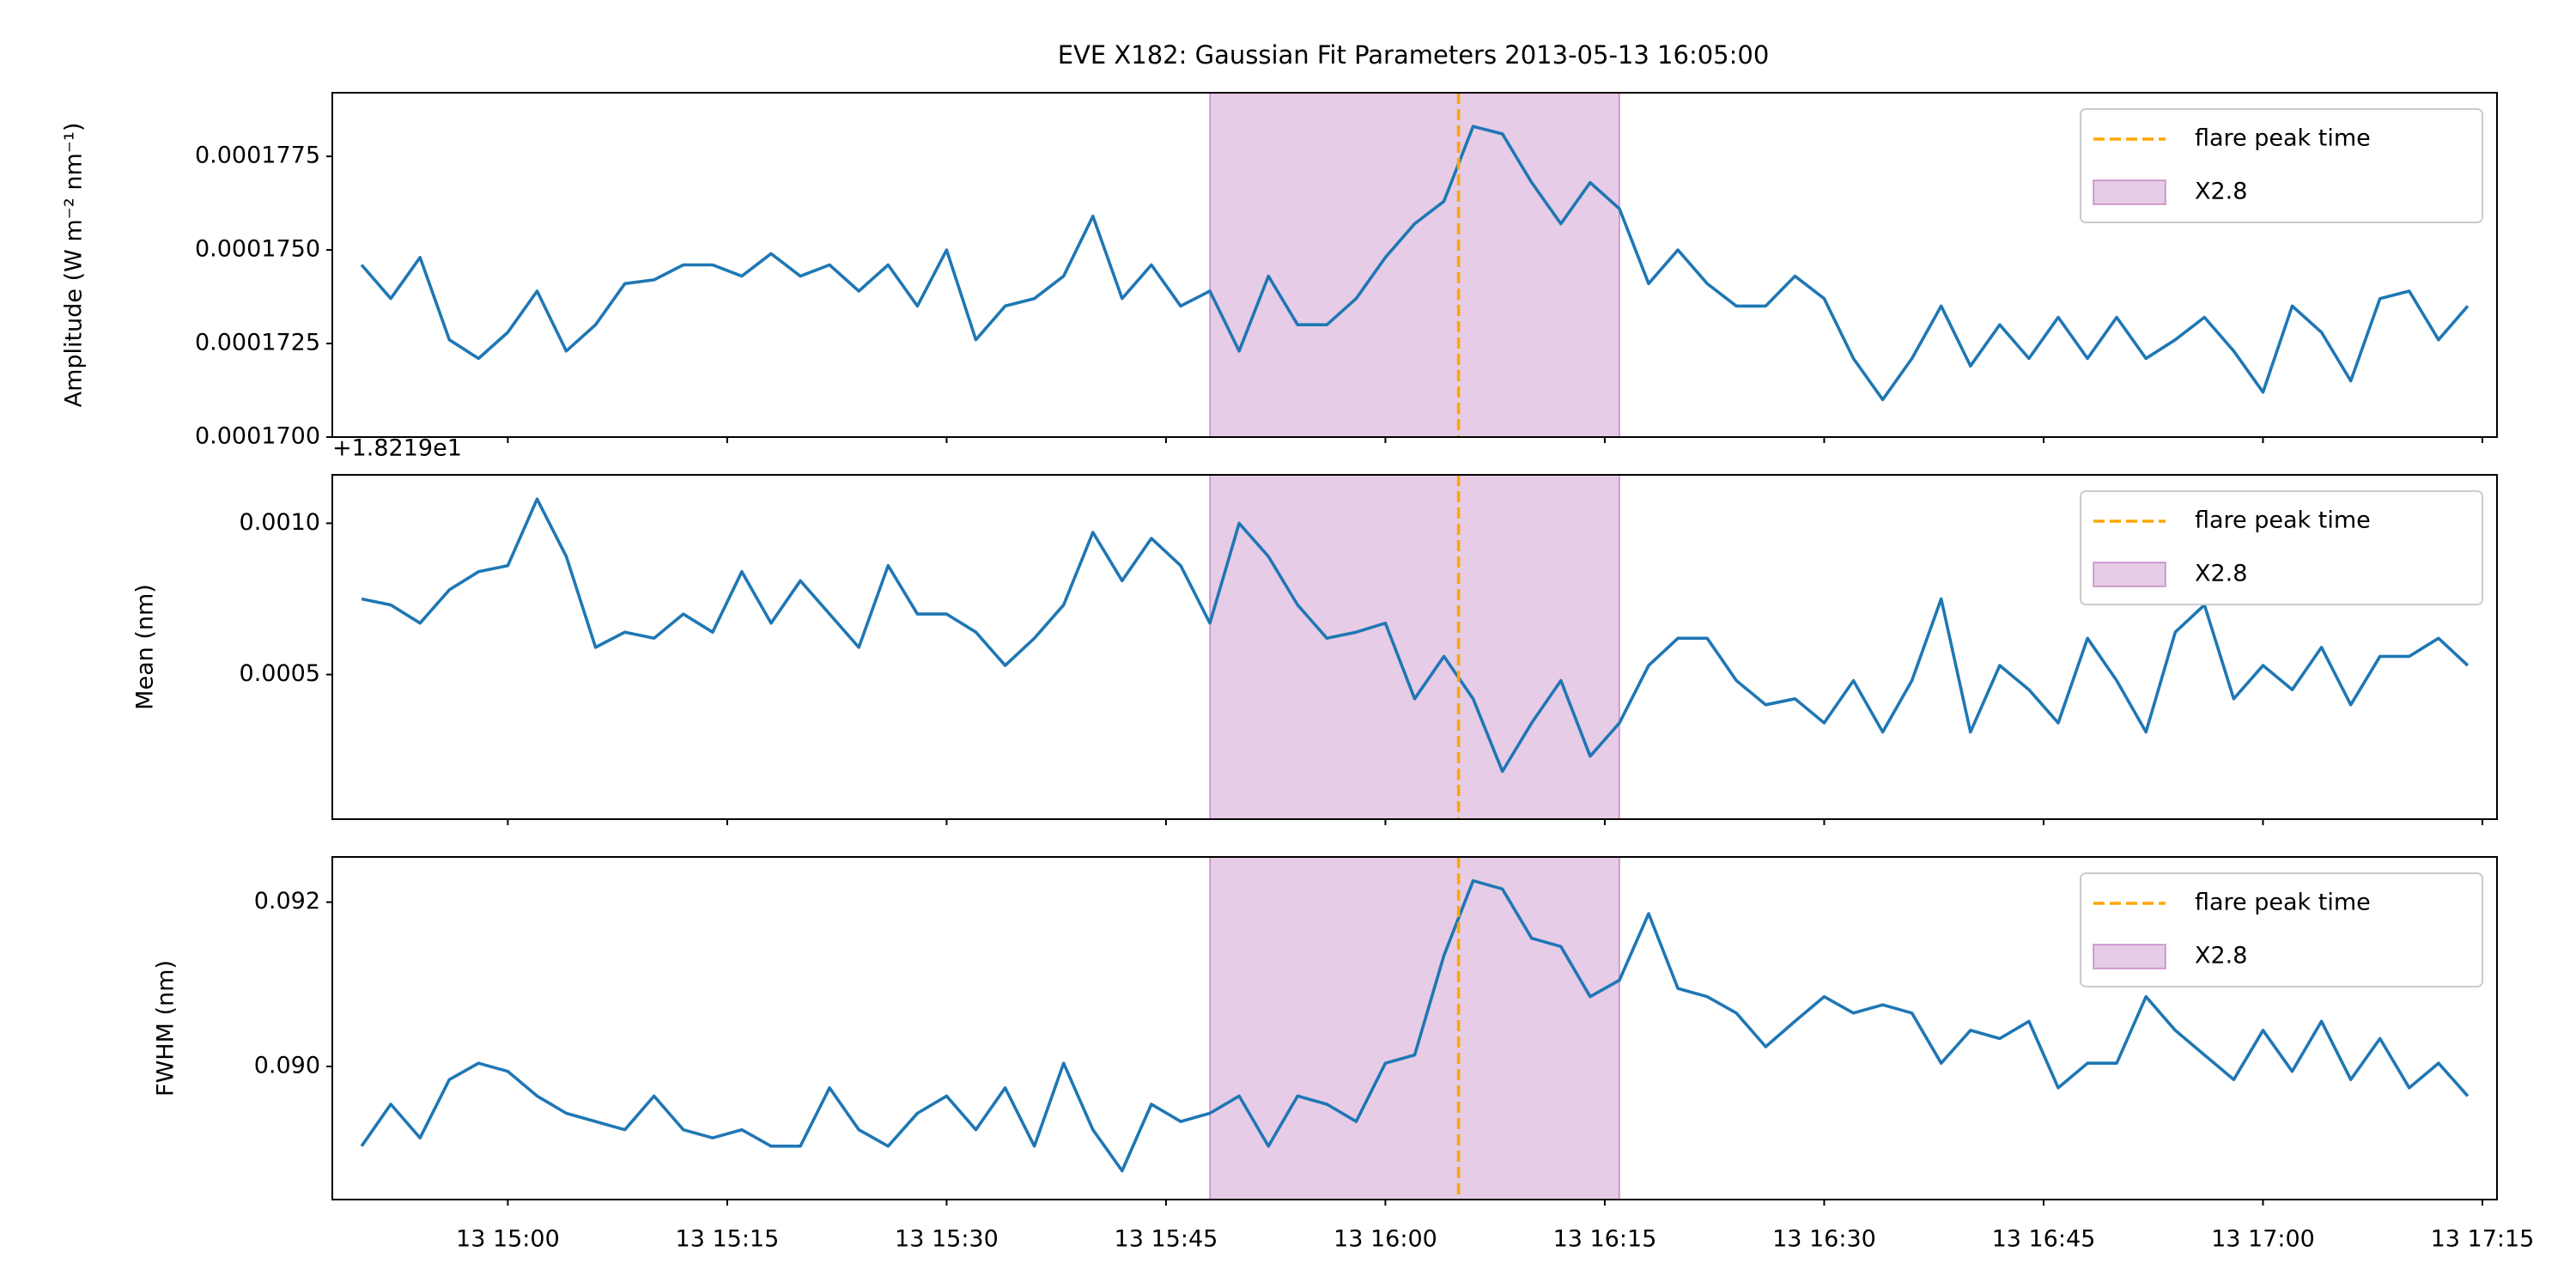 This screenshot has width=2576, height=1288. I want to click on x-tick-label: 13 15:00, so click(508, 1239).